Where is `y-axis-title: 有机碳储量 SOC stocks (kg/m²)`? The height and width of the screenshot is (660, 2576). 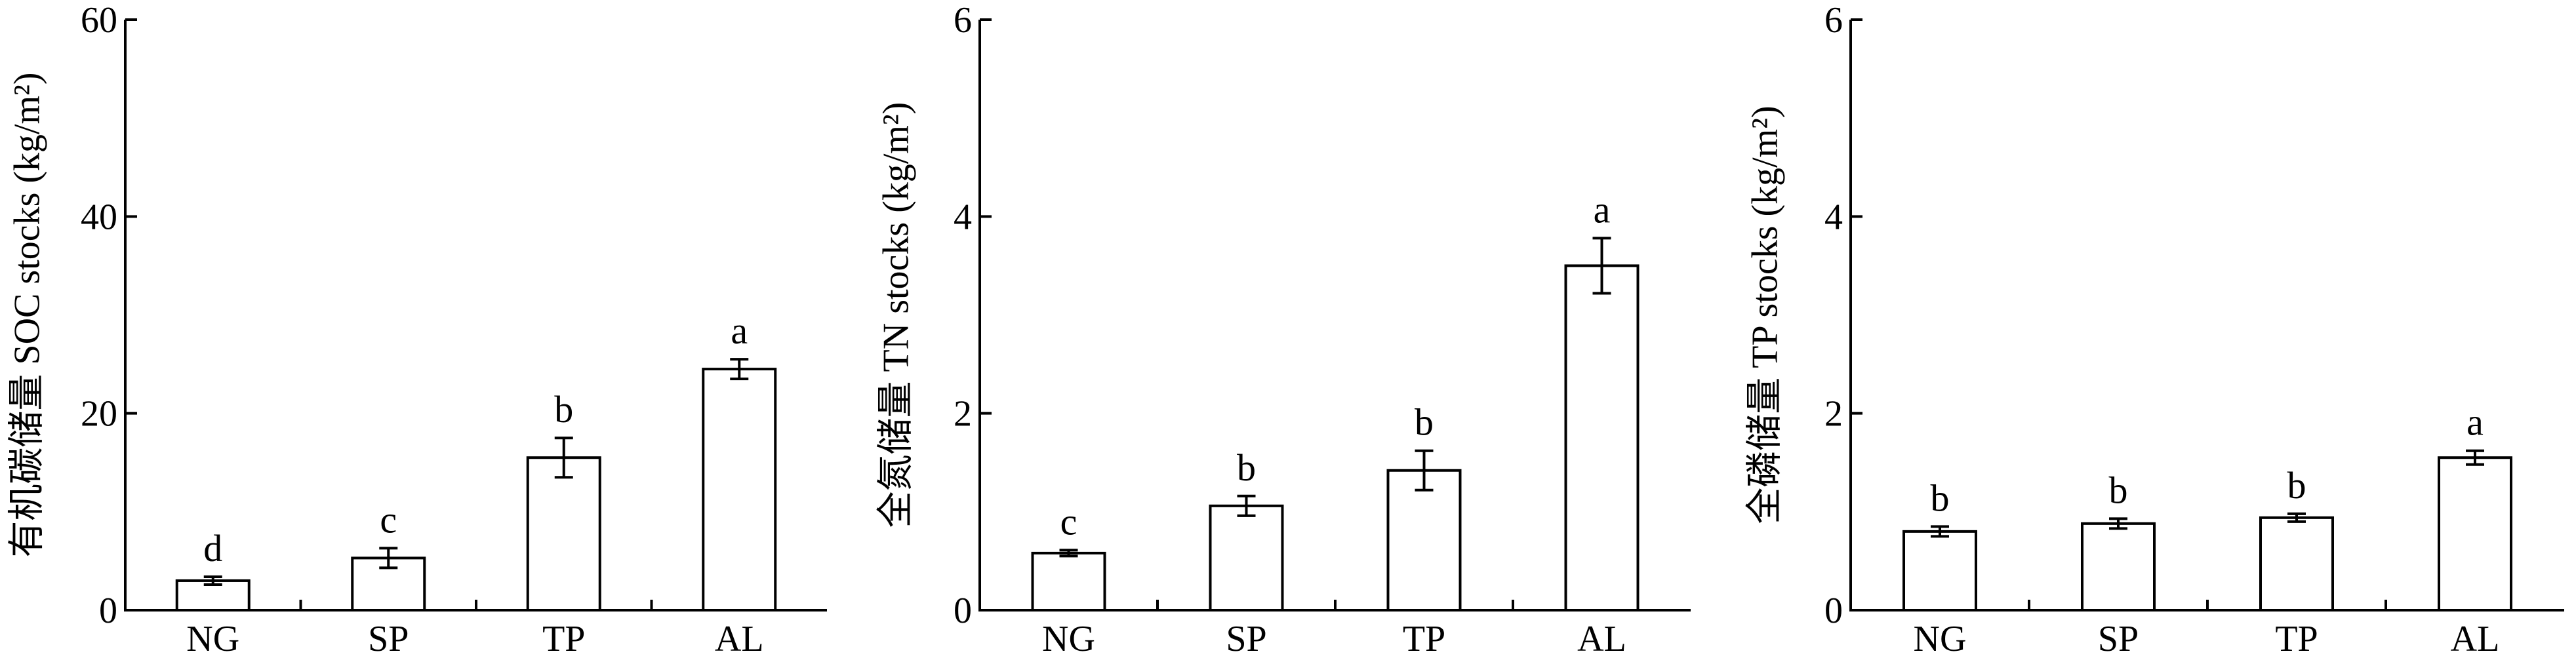
y-axis-title: 有机碳储量 SOC stocks (kg/m²) is located at coordinates (27, 314).